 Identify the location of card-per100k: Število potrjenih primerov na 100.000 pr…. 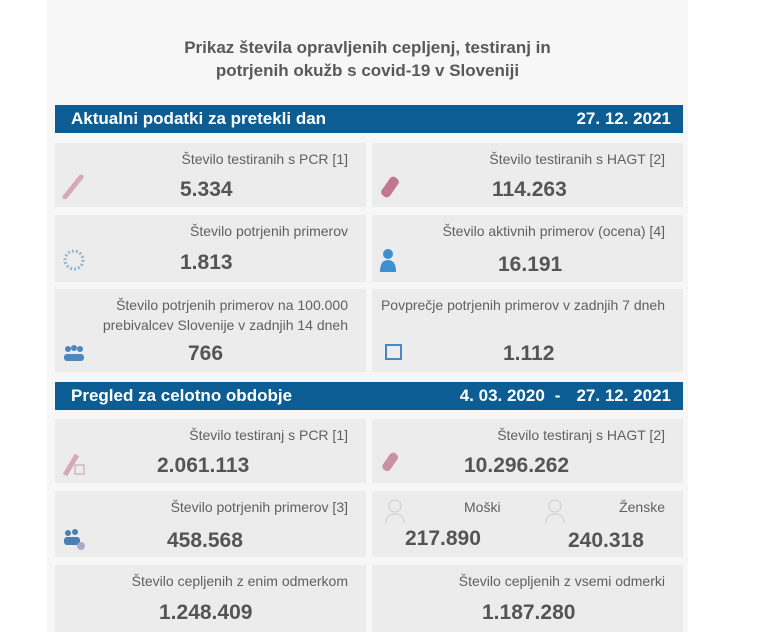
(210, 330).